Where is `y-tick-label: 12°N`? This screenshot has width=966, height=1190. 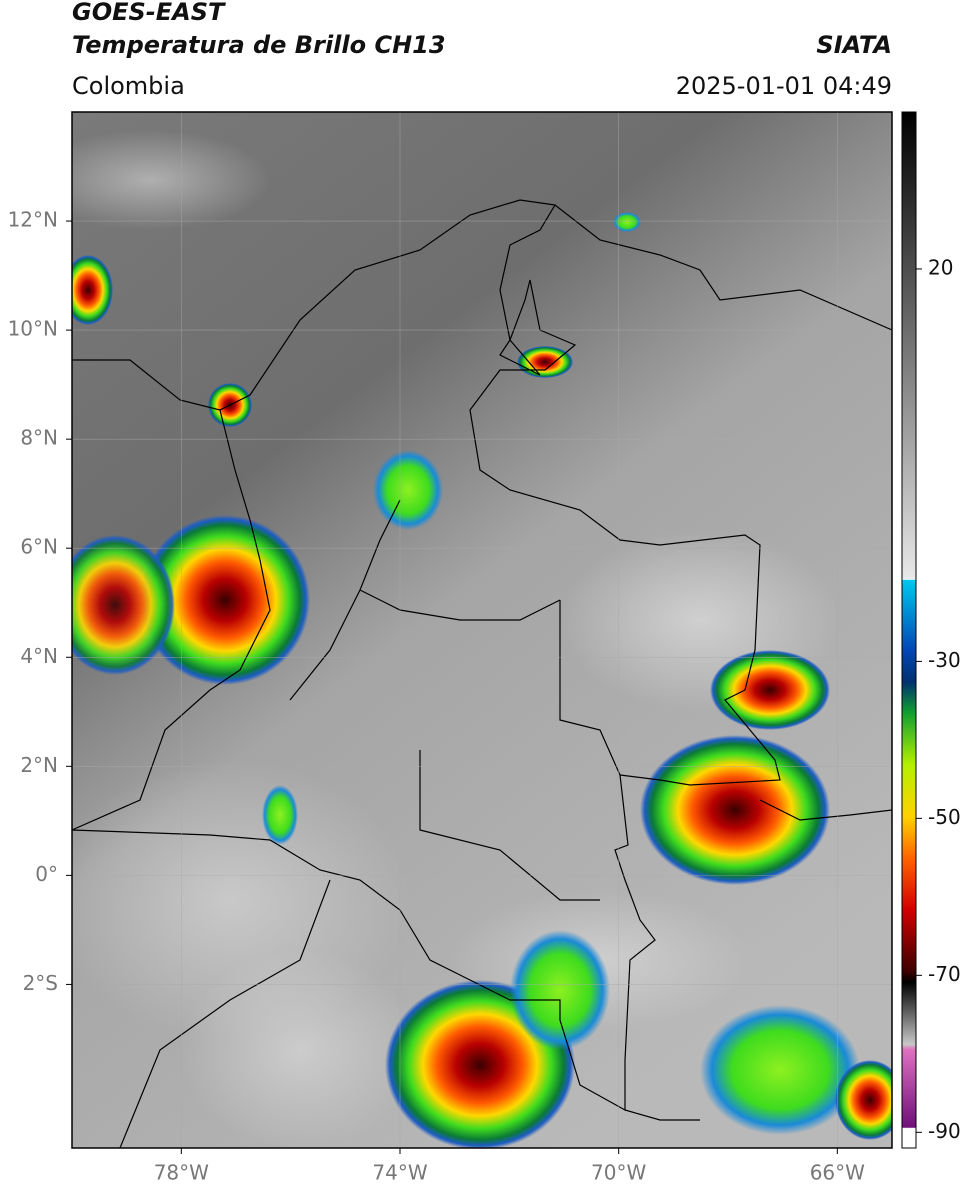 y-tick-label: 12°N is located at coordinates (33, 220).